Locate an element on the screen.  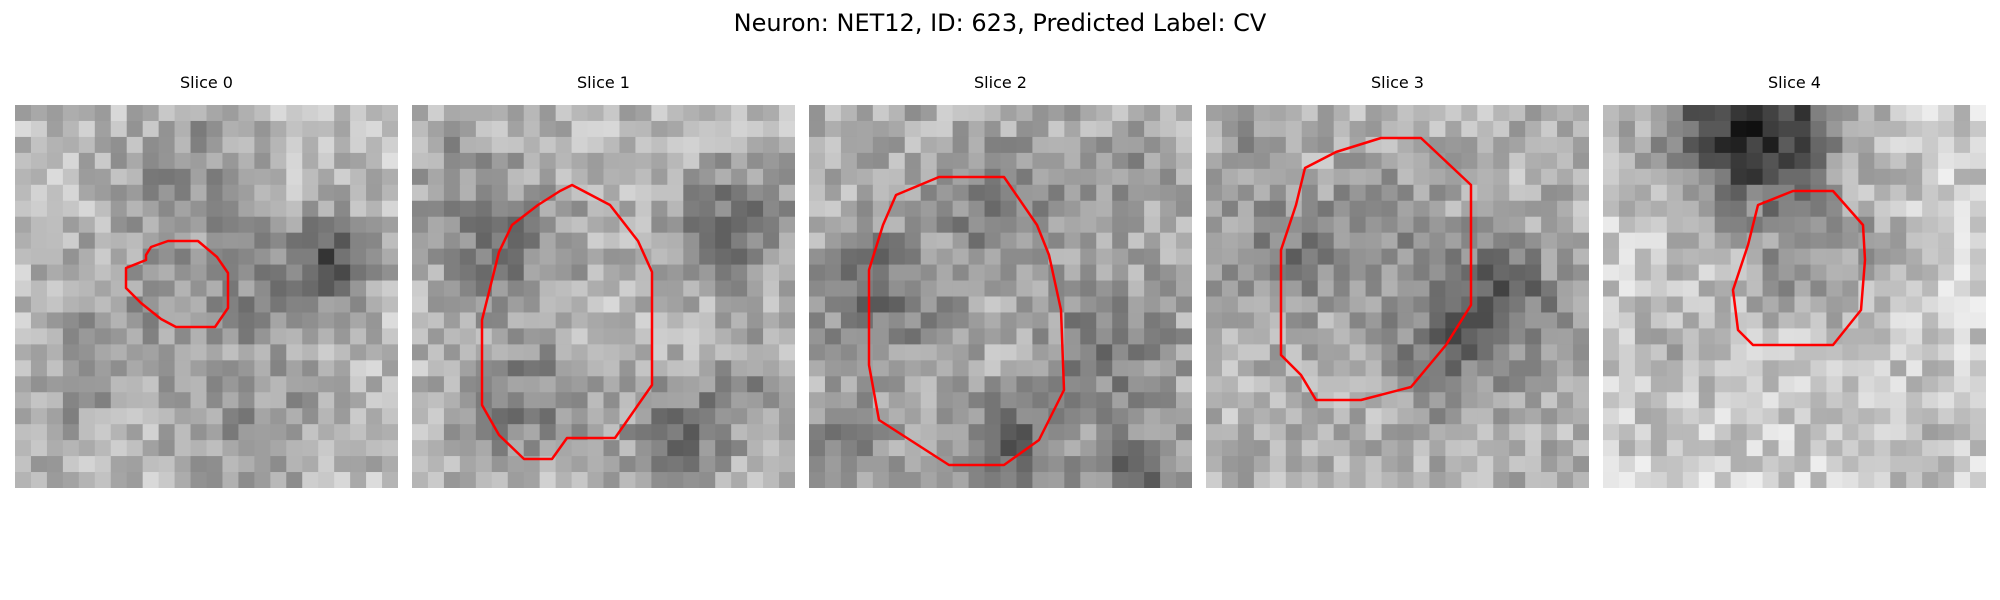
slice-panel-4: Slice 4 is located at coordinates (1794, 280).